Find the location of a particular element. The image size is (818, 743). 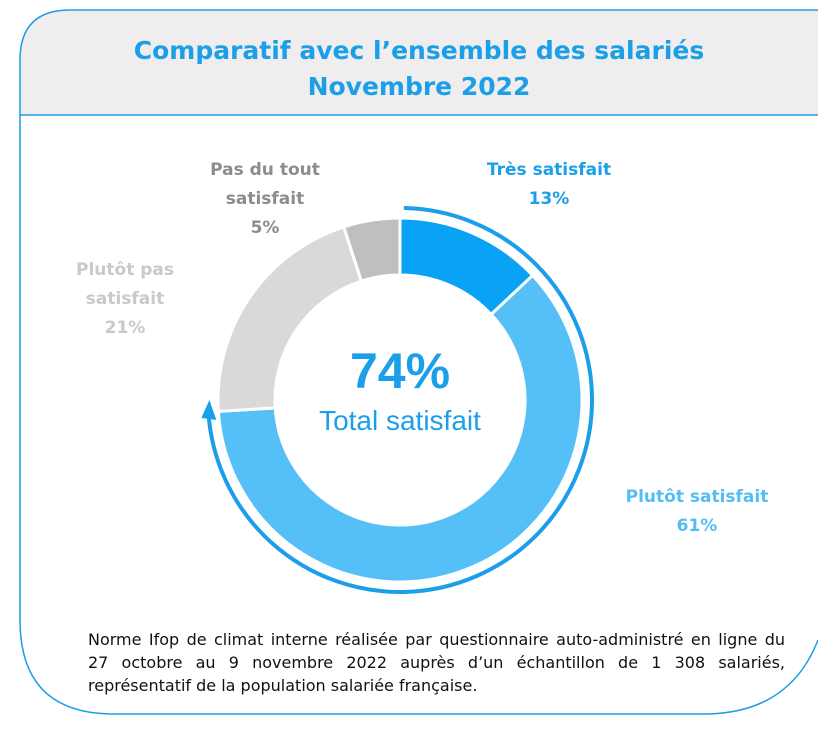

chart-subtitle: Novembre 2022 is located at coordinates (419, 86).